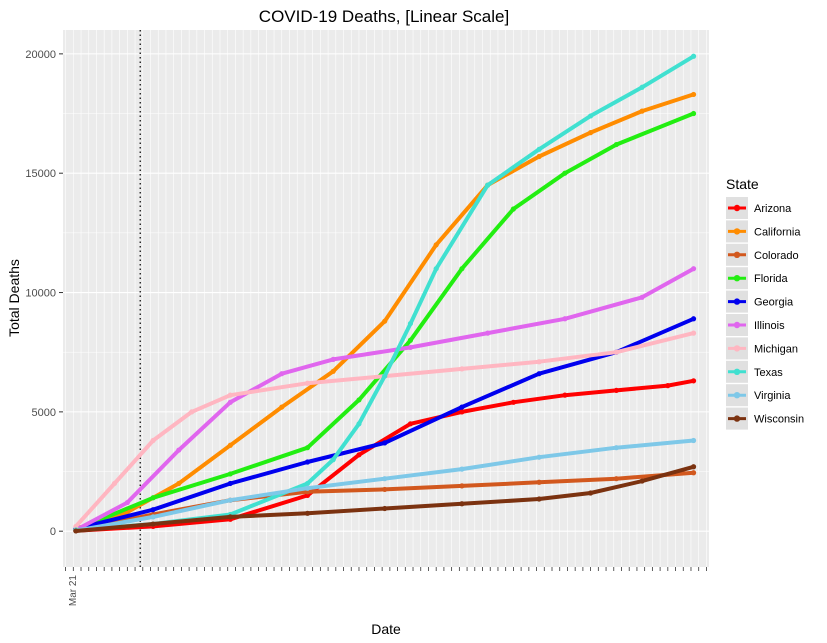 The width and height of the screenshot is (827, 643). What do you see at coordinates (73, 591) in the screenshot?
I see `x-tick-label: Mar 21` at bounding box center [73, 591].